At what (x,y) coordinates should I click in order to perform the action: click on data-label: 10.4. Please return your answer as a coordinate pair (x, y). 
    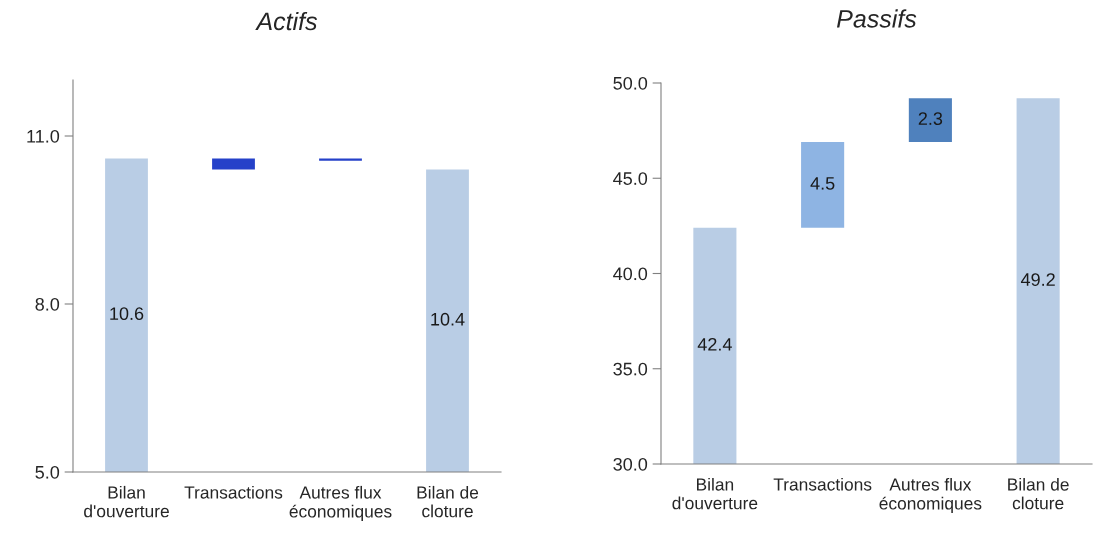
    Looking at the image, I should click on (448, 319).